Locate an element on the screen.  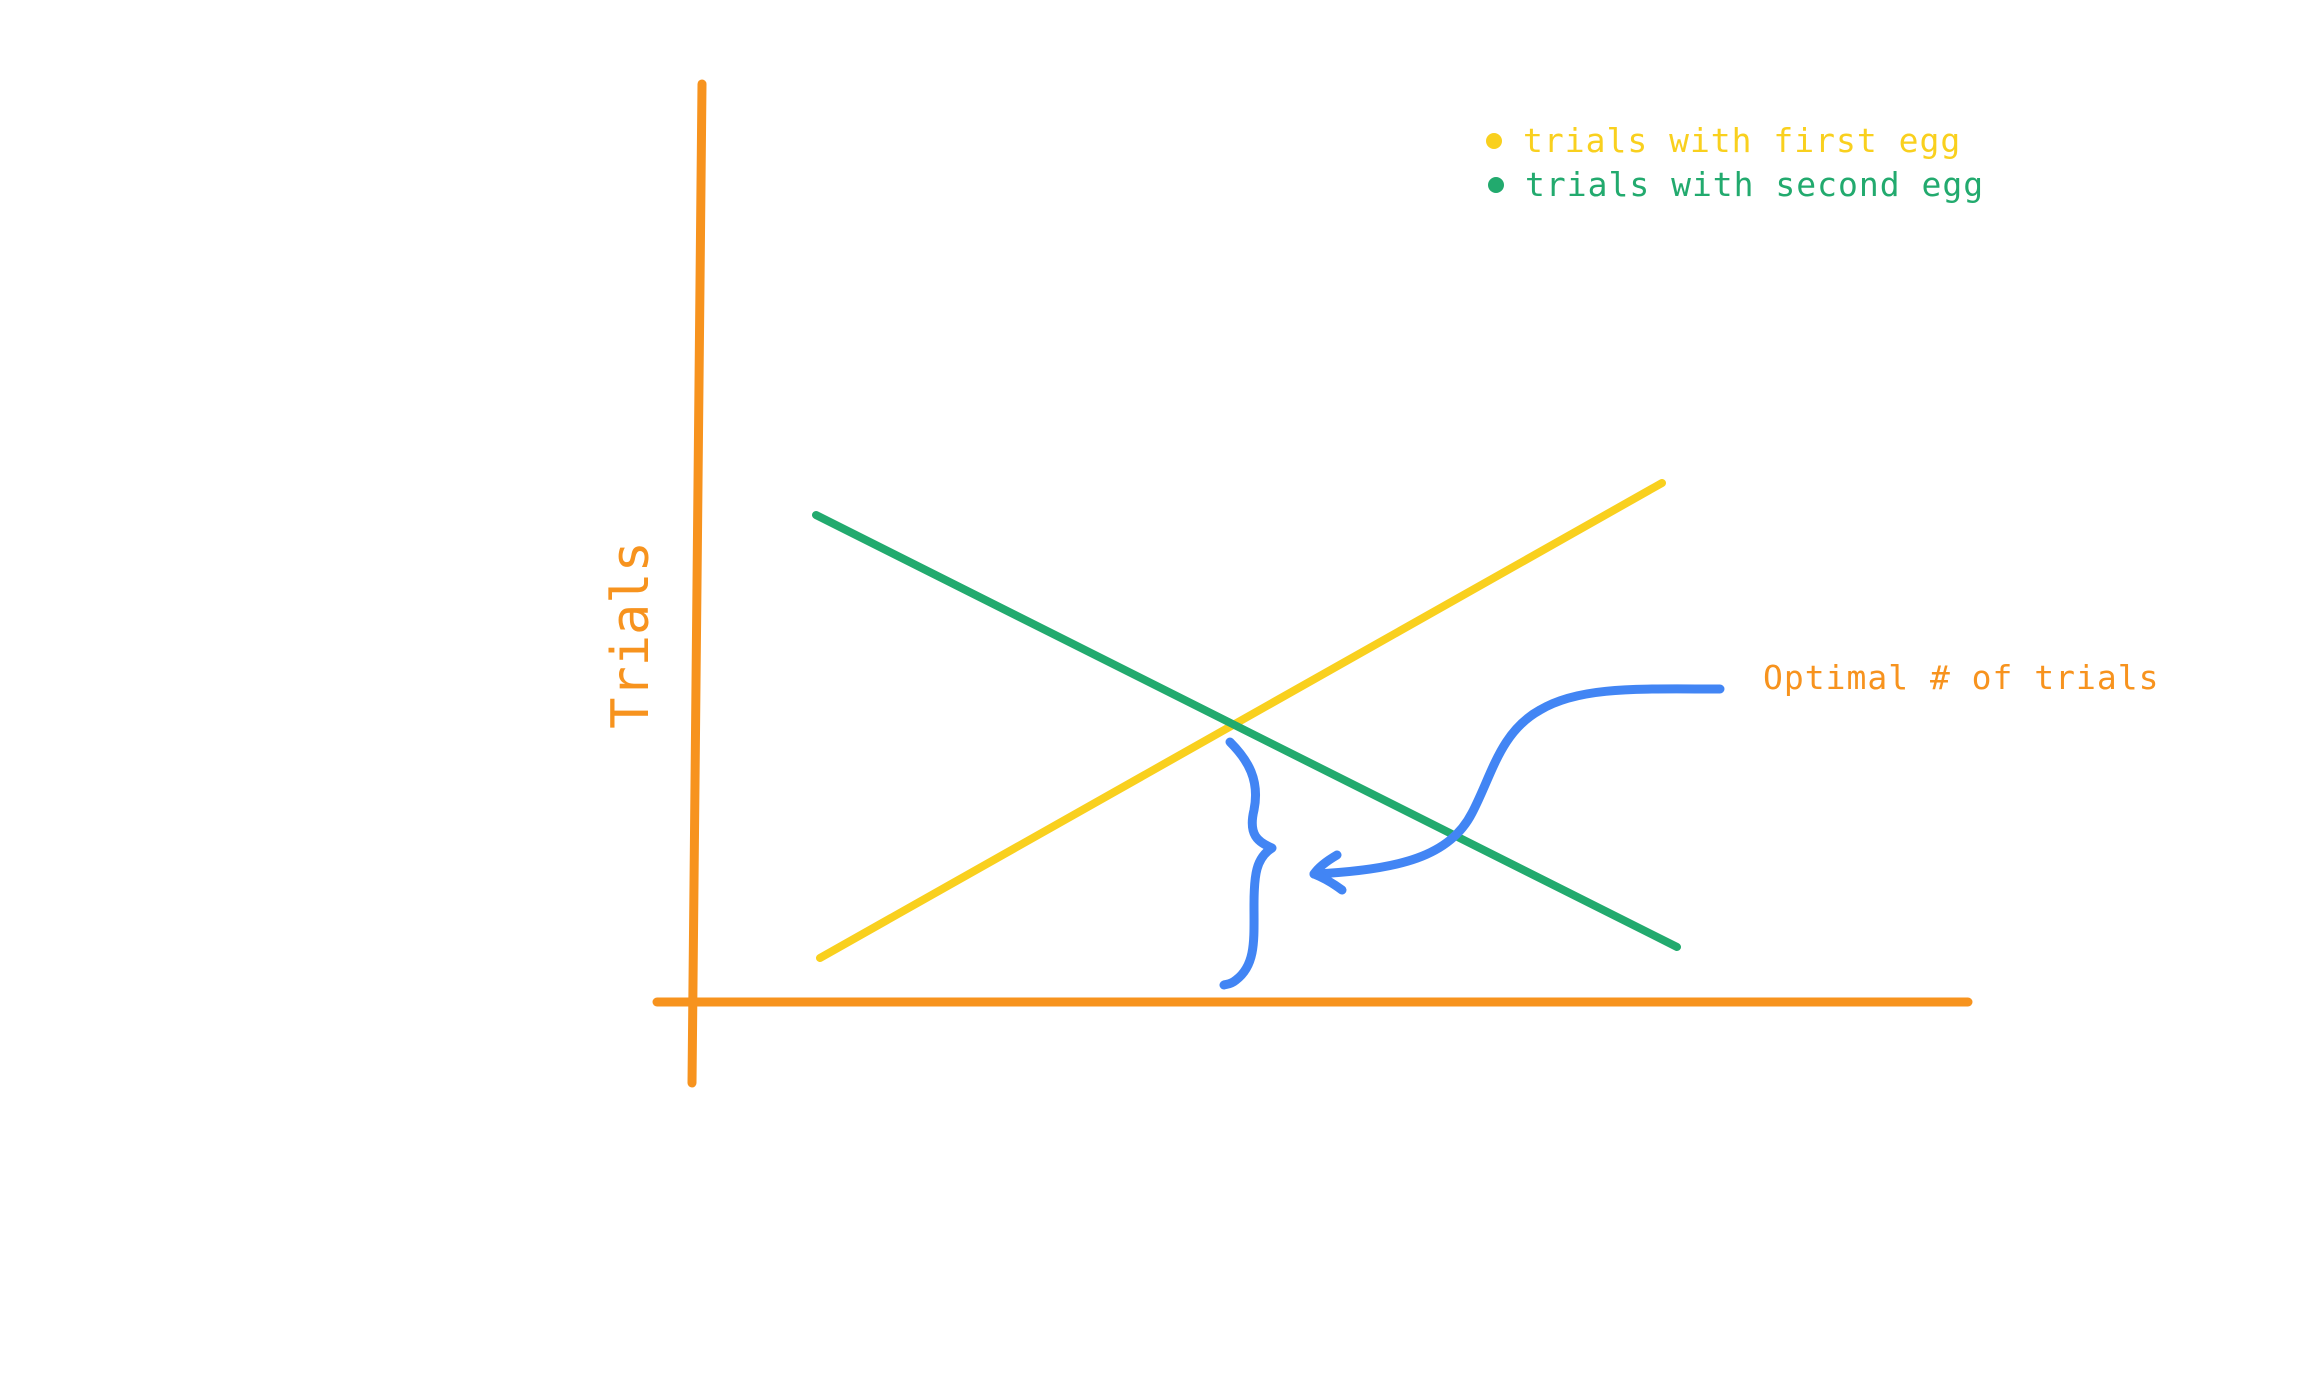
y-axis is located at coordinates (697, 583).